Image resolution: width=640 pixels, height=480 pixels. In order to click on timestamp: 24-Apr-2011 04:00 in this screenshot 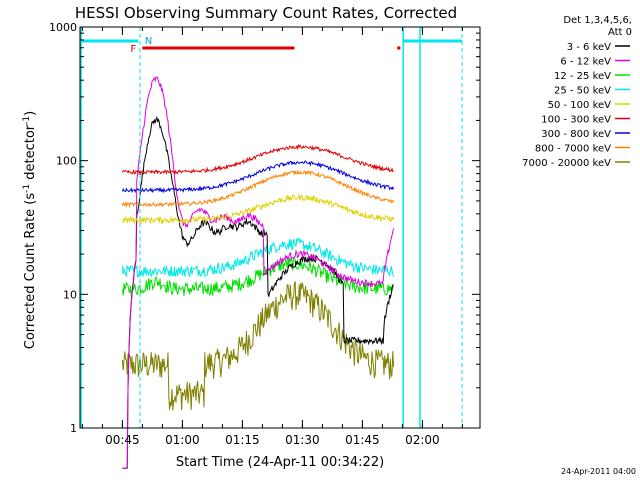, I will do `click(598, 471)`.